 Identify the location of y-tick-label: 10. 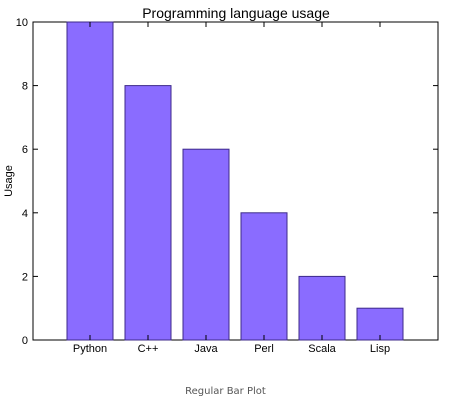
(22, 23).